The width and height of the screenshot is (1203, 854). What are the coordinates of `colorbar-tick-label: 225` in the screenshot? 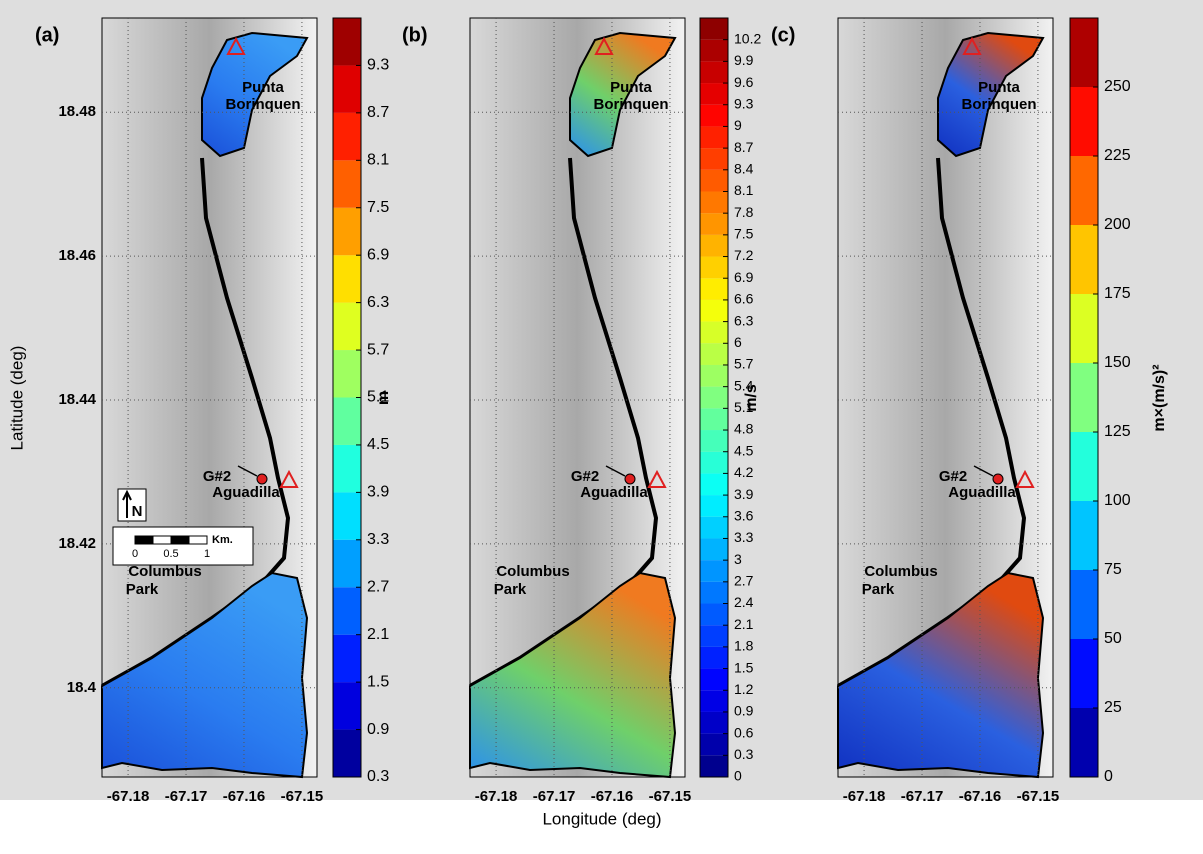 It's located at (1117, 155).